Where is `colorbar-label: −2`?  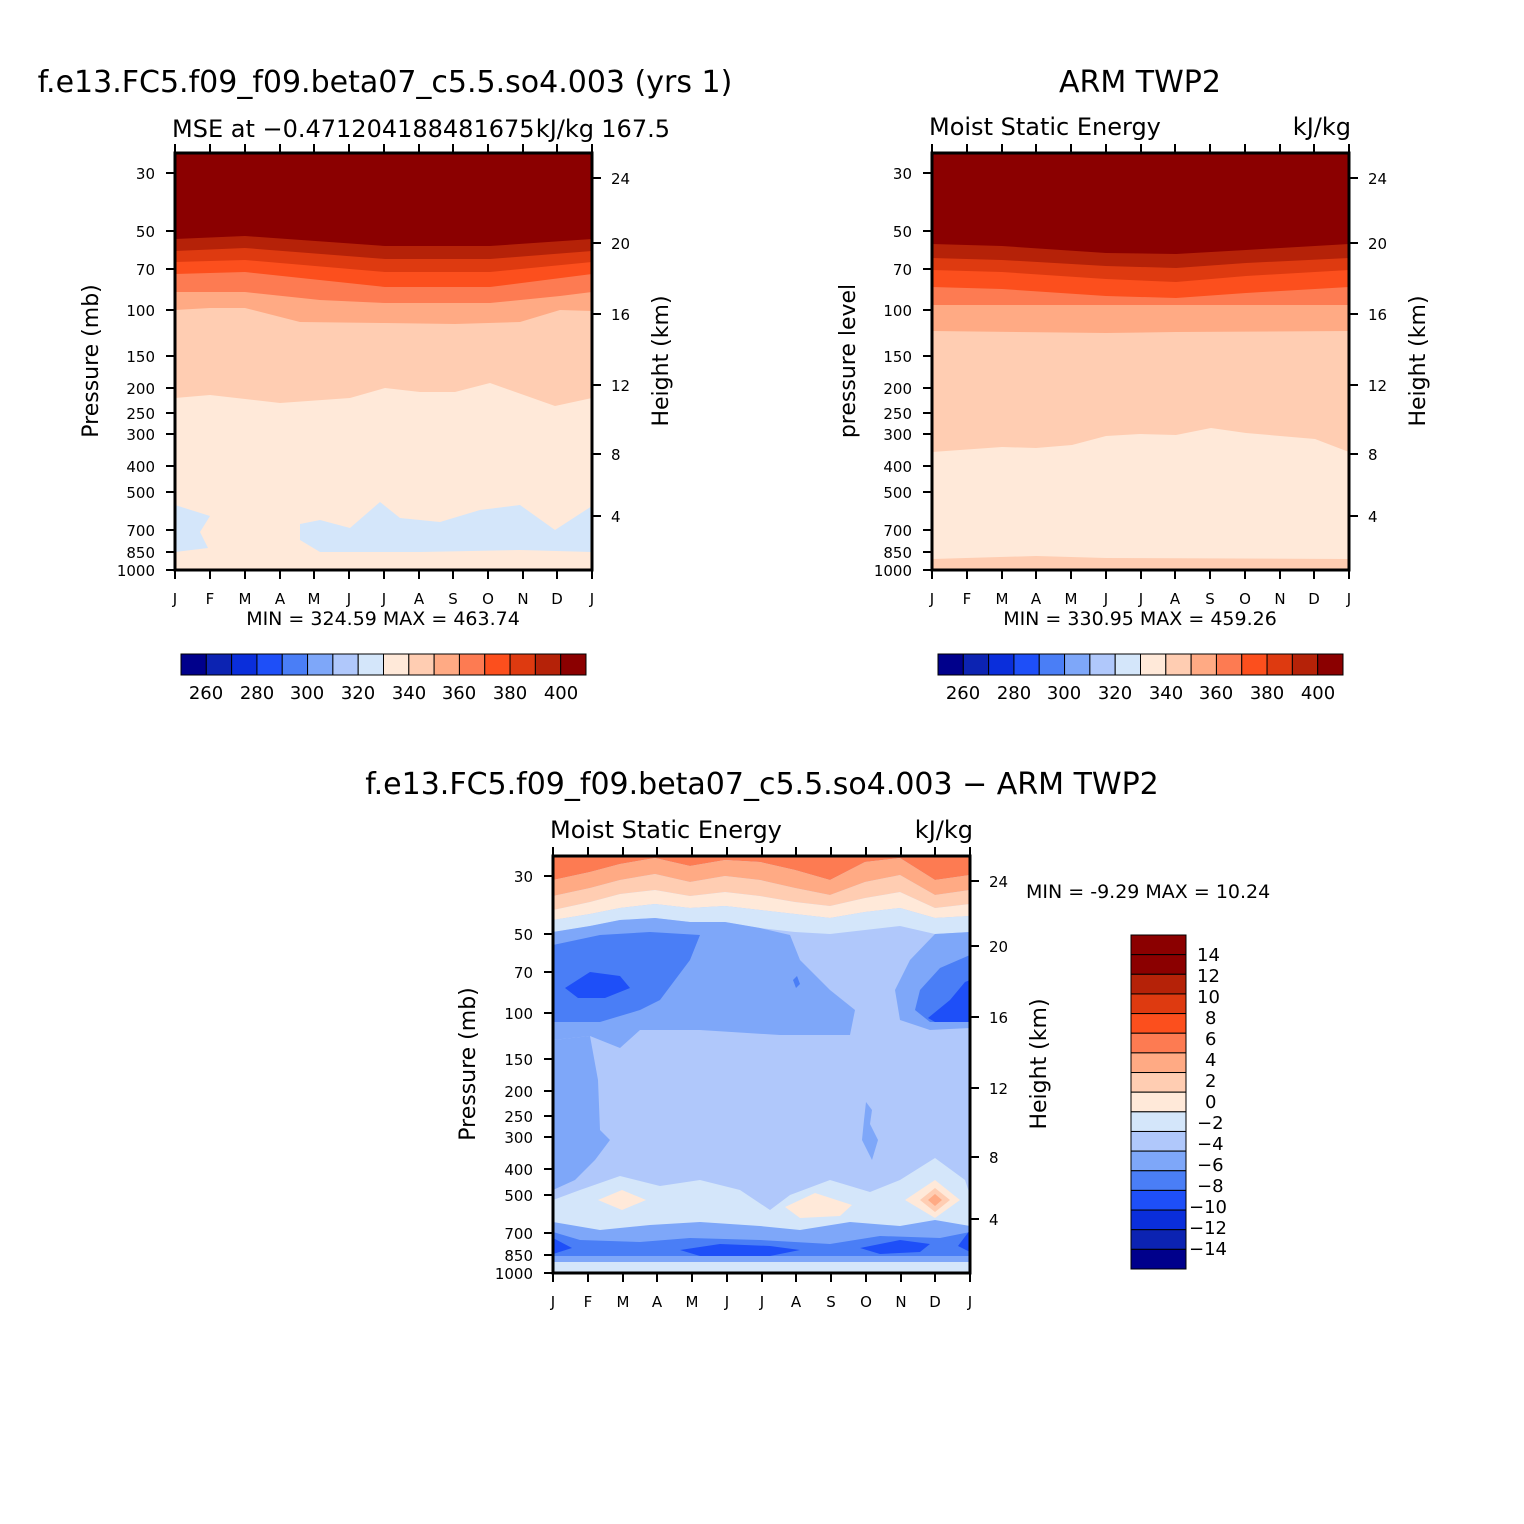
colorbar-label: −2 is located at coordinates (1210, 1123).